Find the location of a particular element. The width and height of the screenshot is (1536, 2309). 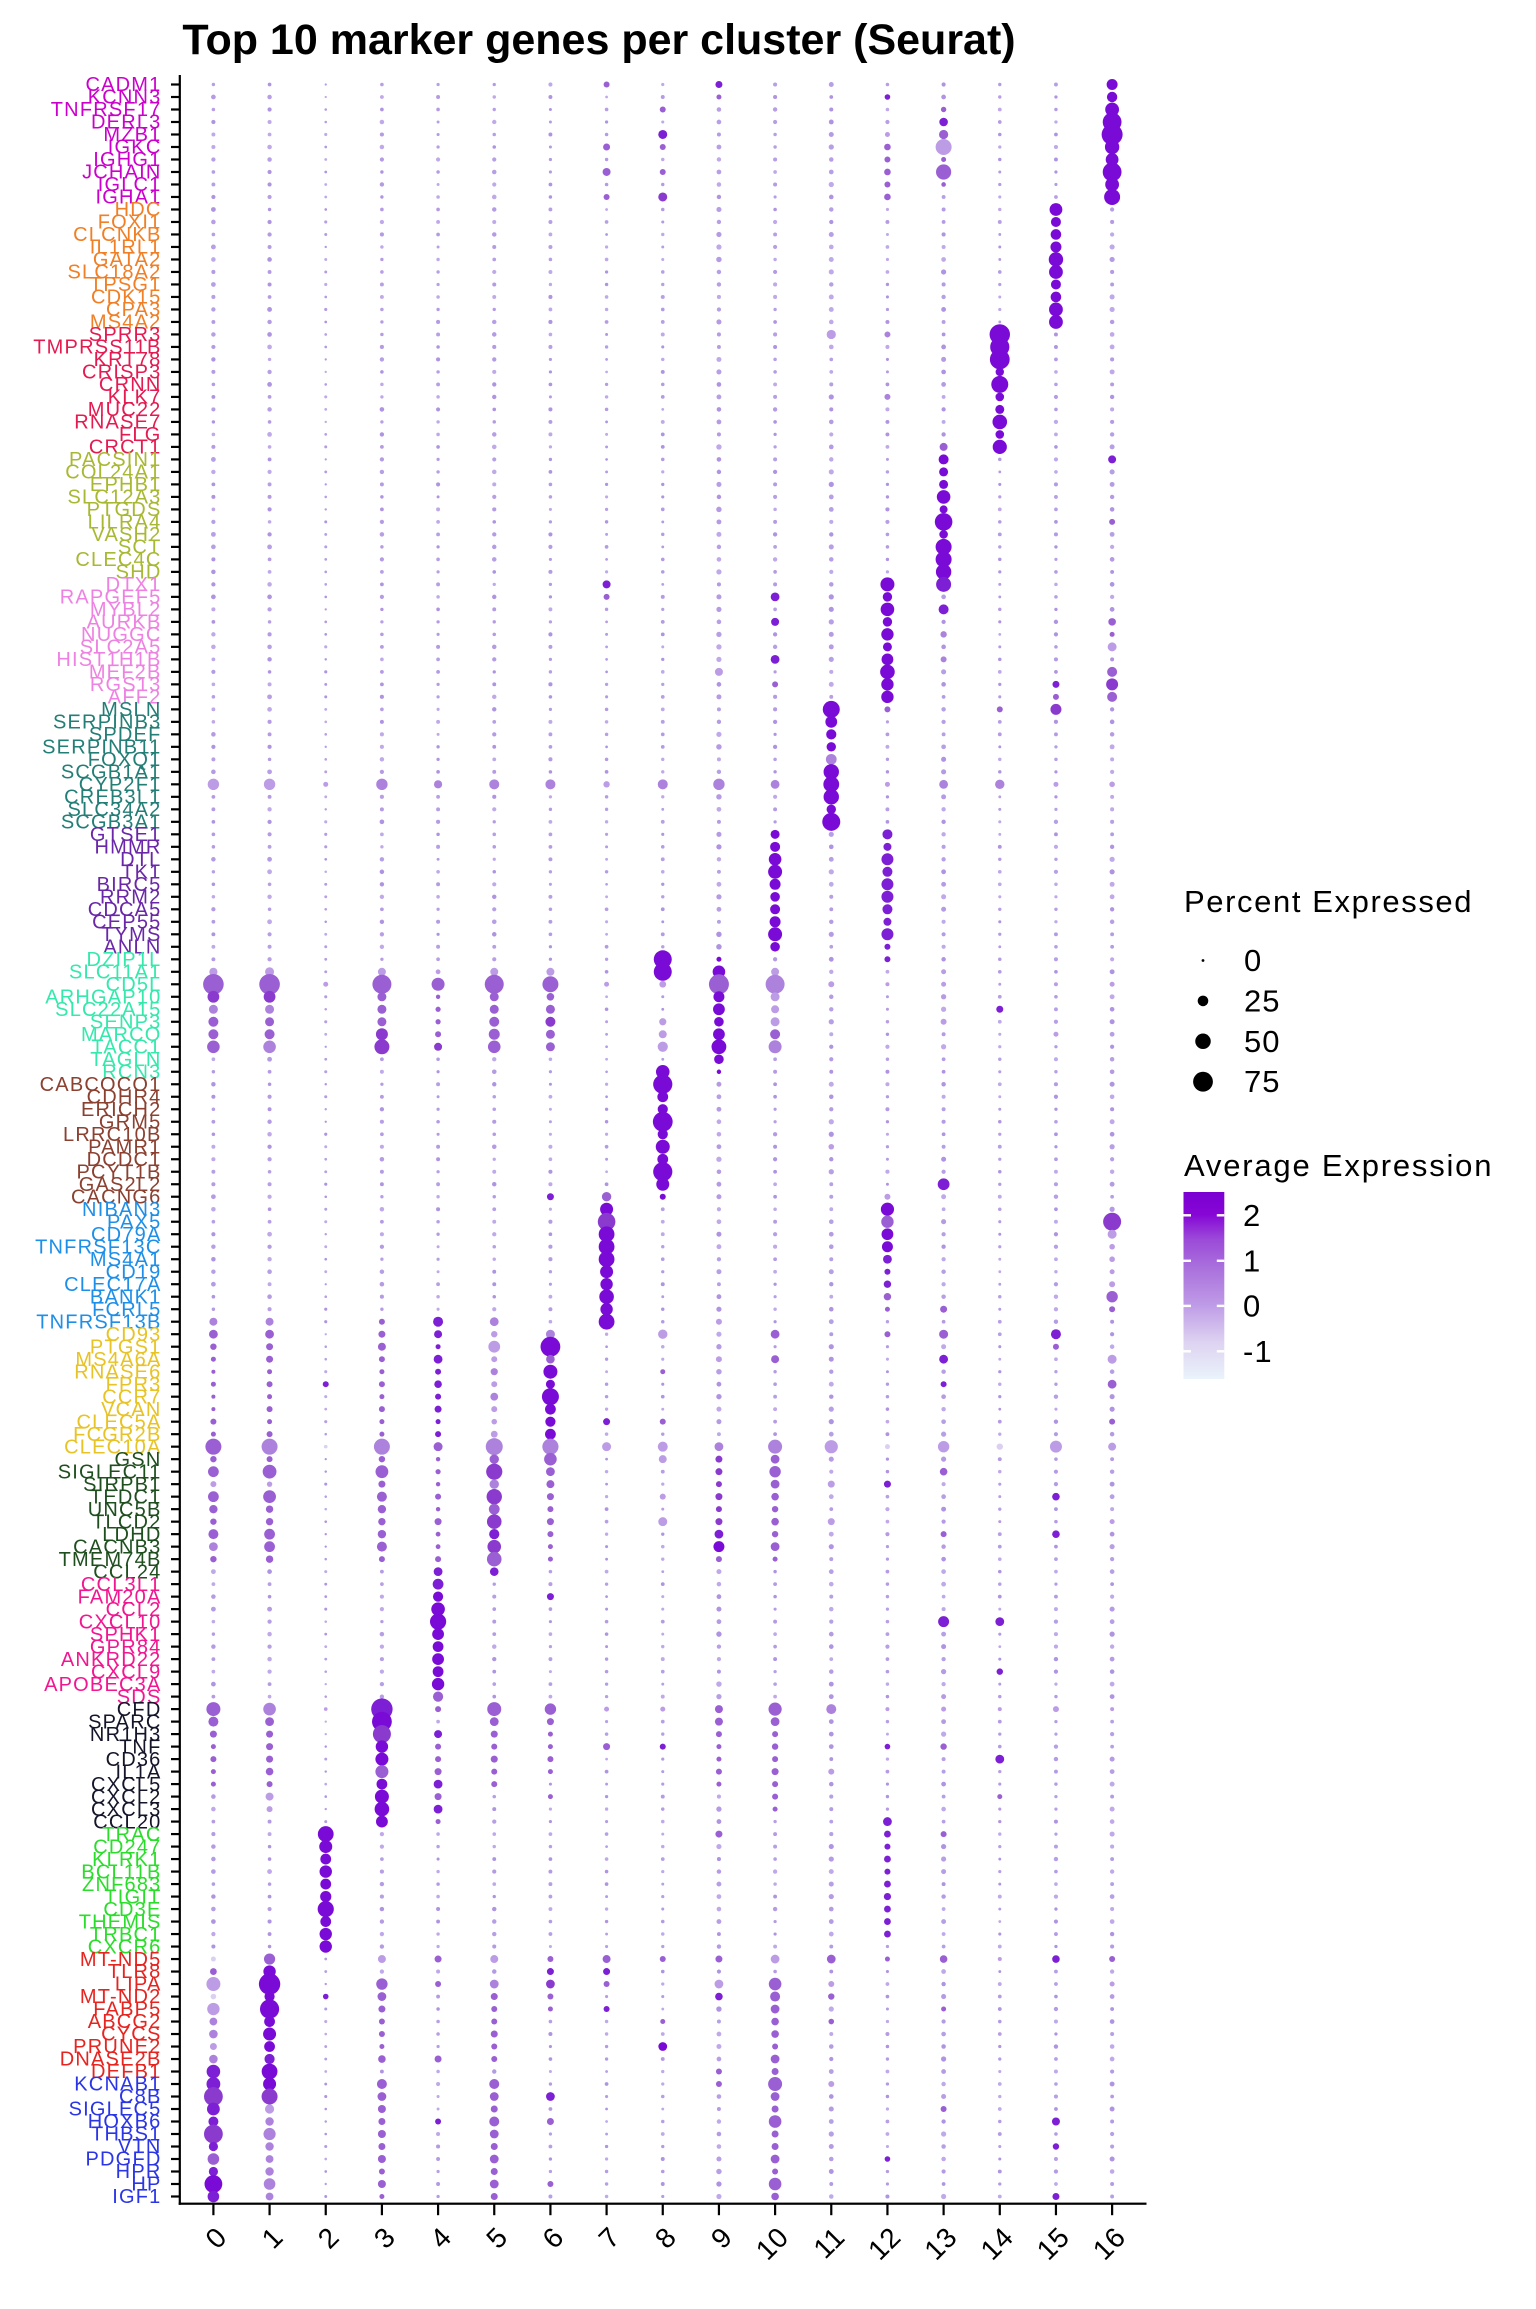

svg-text: BIRC5 is located at coordinates (129, 885).